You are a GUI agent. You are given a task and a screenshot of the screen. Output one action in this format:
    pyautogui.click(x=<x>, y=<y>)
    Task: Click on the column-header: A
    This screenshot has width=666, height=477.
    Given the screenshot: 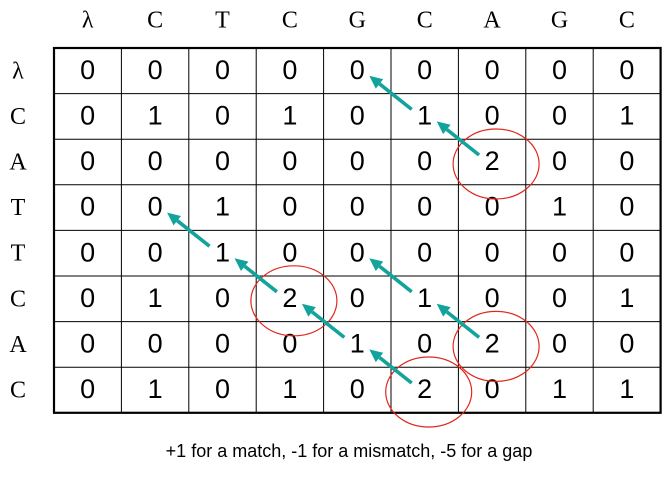 What is the action you would take?
    pyautogui.click(x=492, y=21)
    